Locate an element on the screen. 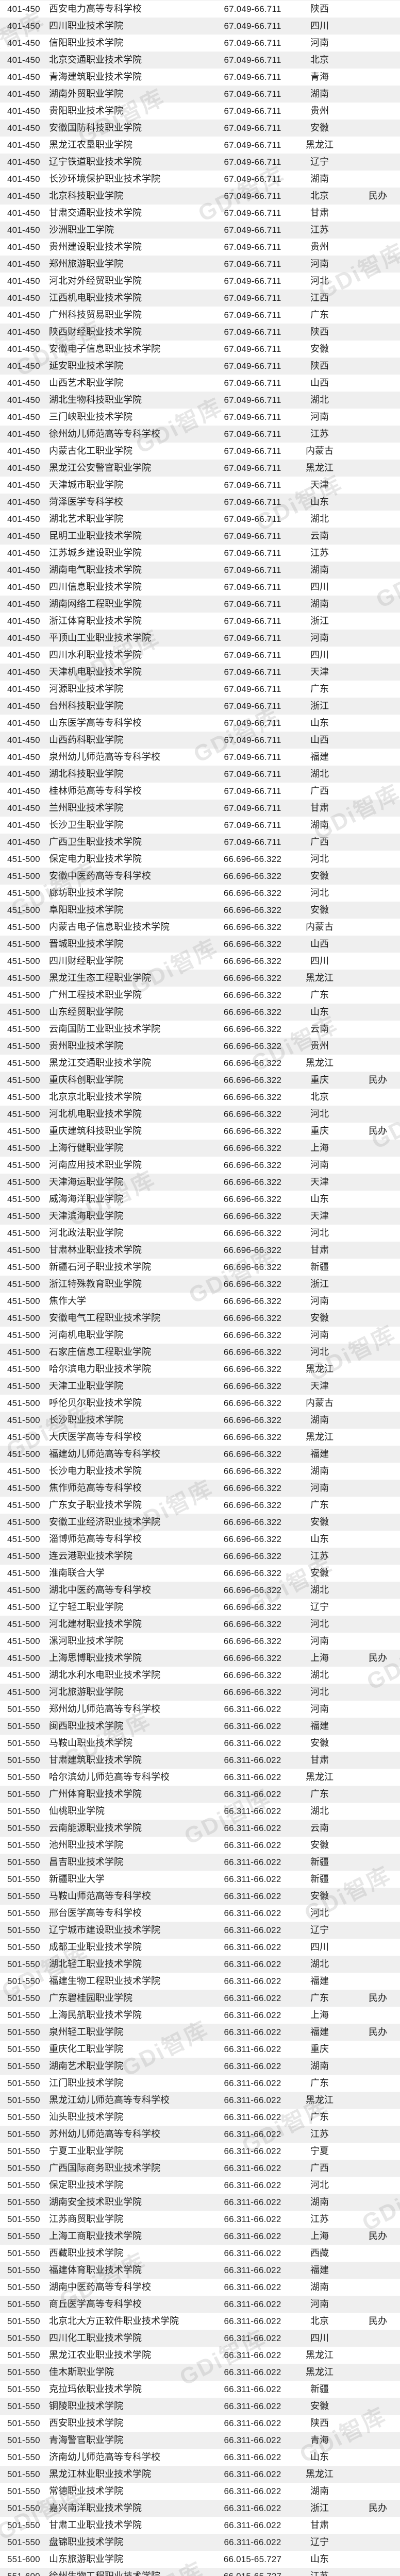 The height and width of the screenshot is (2576, 400). table-row: 501-550 甘肃工业职业技术学院 66.311-66.022 甘肃 is located at coordinates (200, 2526).